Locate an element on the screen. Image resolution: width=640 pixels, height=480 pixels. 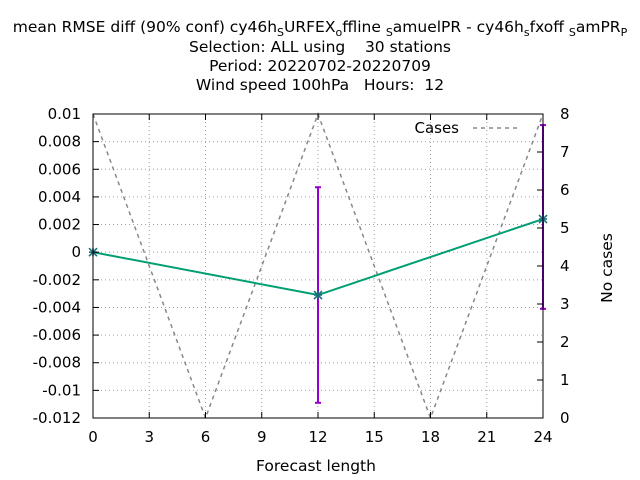
title-part: amPR is located at coordinates (598, 27).